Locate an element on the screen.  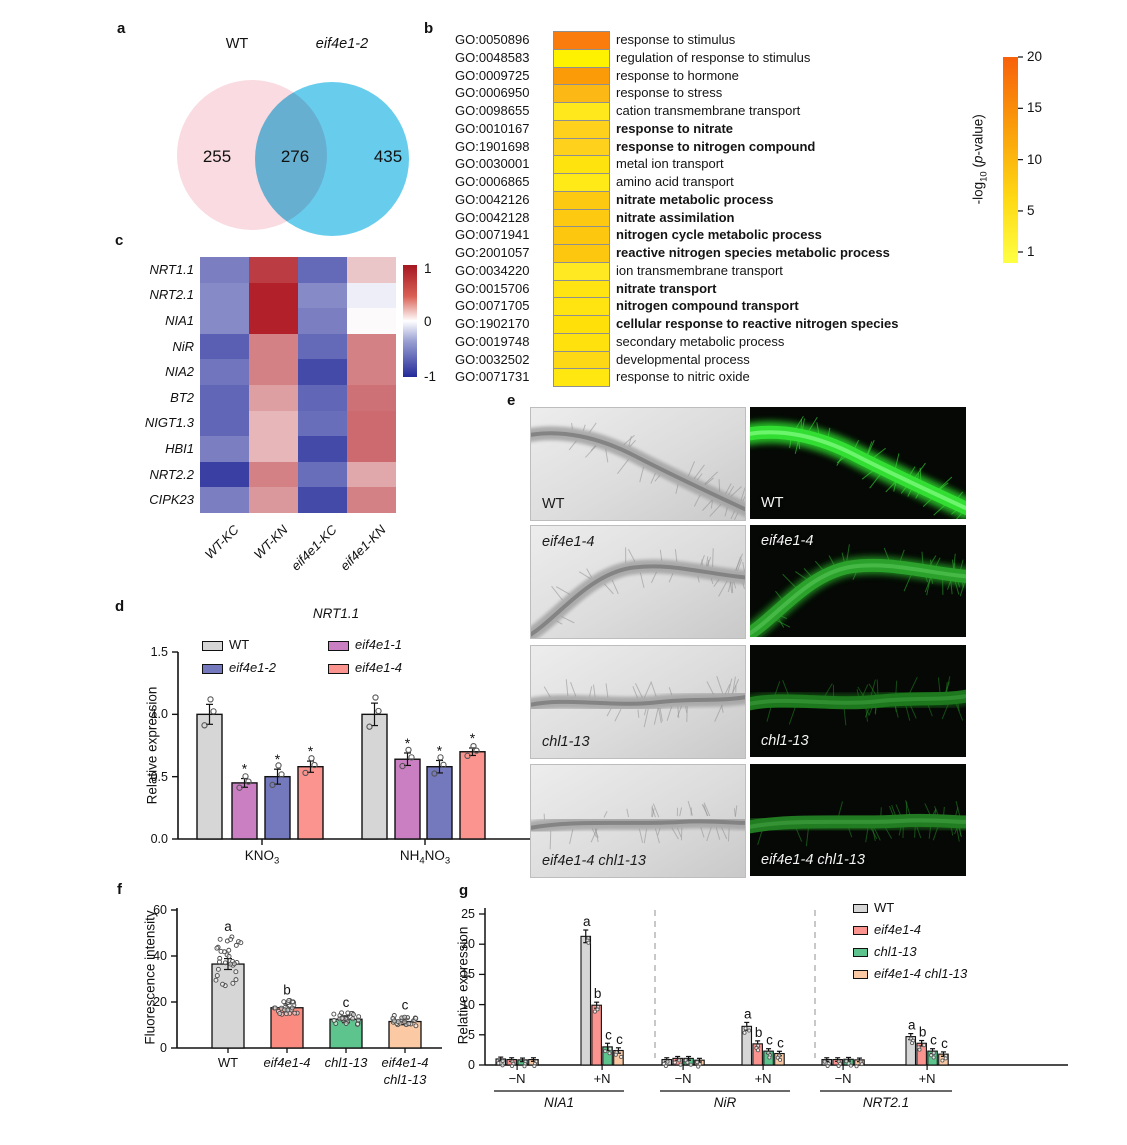
go-colorbar is located at coordinates (1010, 160).